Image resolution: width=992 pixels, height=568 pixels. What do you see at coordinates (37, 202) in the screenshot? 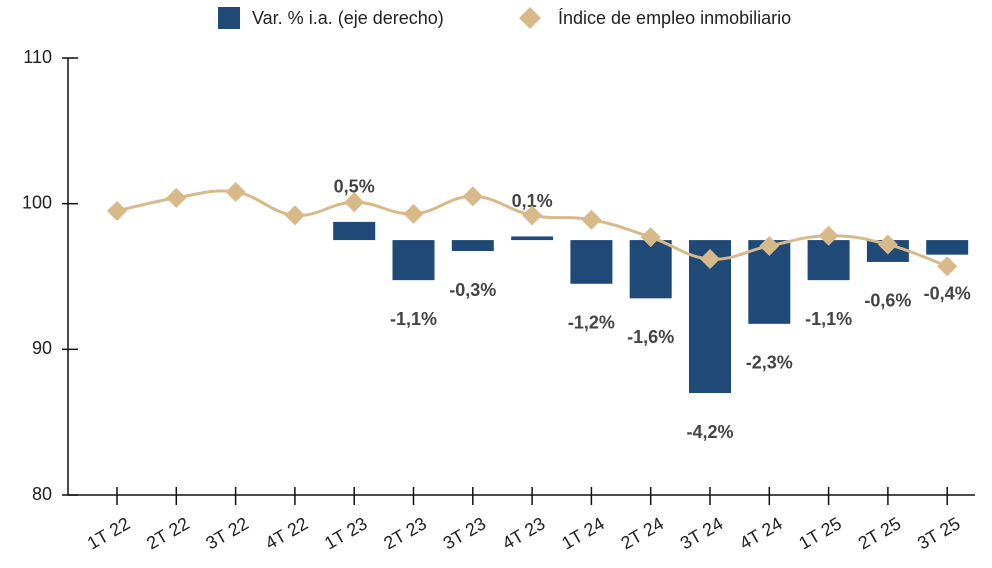
I see `y-tick-label: 100` at bounding box center [37, 202].